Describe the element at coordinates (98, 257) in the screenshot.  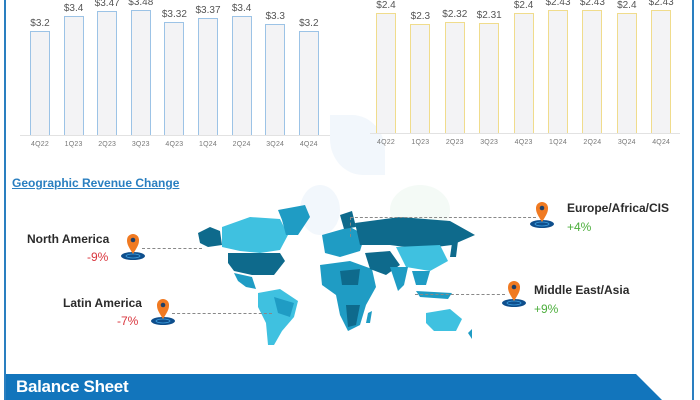
I see `region-change-north-america: -9%` at that location.